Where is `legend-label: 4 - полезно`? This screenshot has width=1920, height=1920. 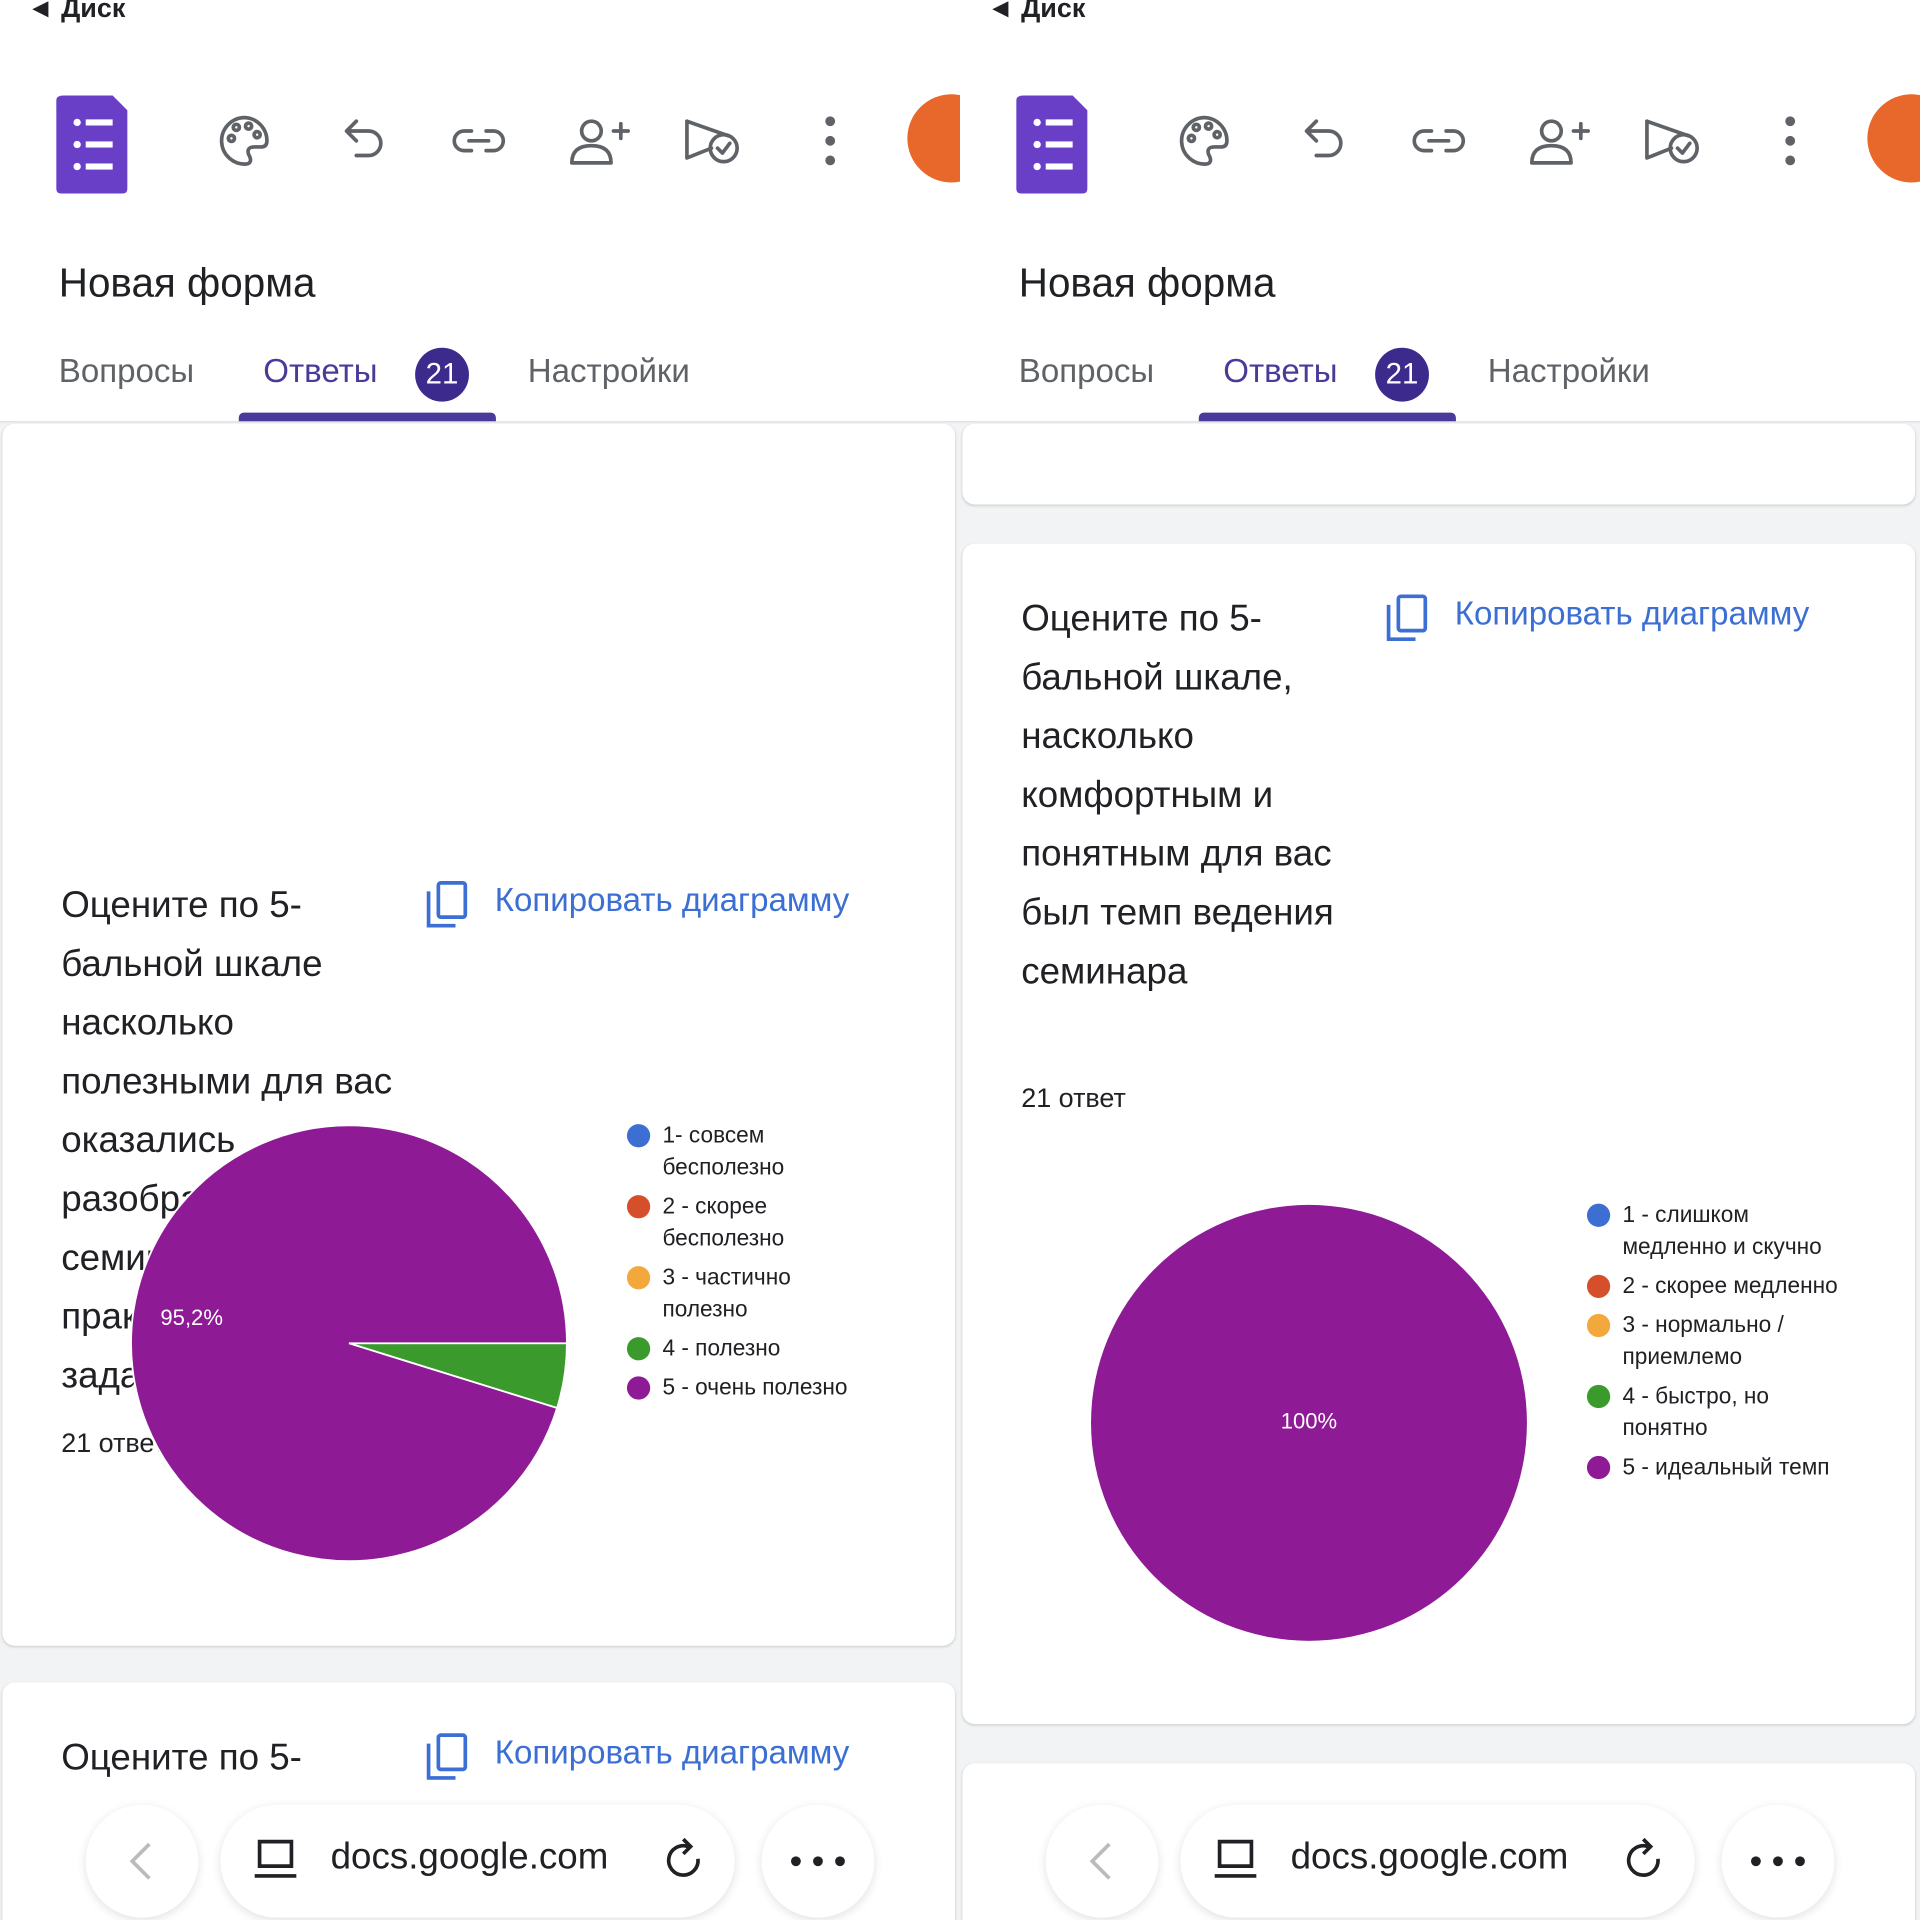
legend-label: 4 - полезно is located at coordinates (721, 1347).